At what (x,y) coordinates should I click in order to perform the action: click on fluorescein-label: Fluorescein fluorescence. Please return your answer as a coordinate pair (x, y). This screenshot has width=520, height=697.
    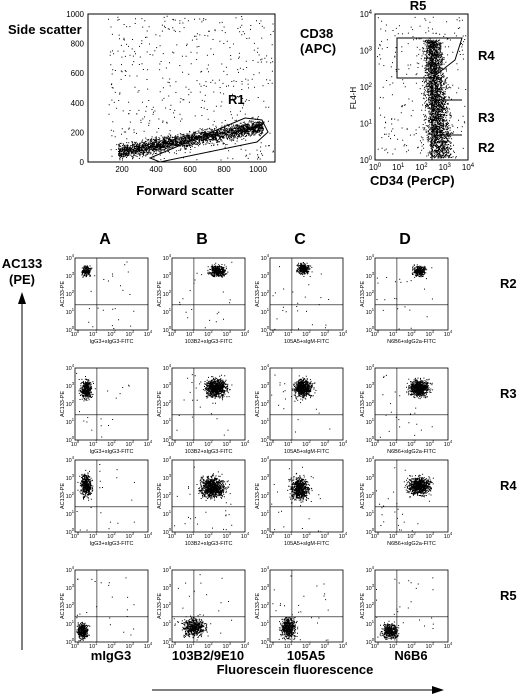
    Looking at the image, I should click on (295, 669).